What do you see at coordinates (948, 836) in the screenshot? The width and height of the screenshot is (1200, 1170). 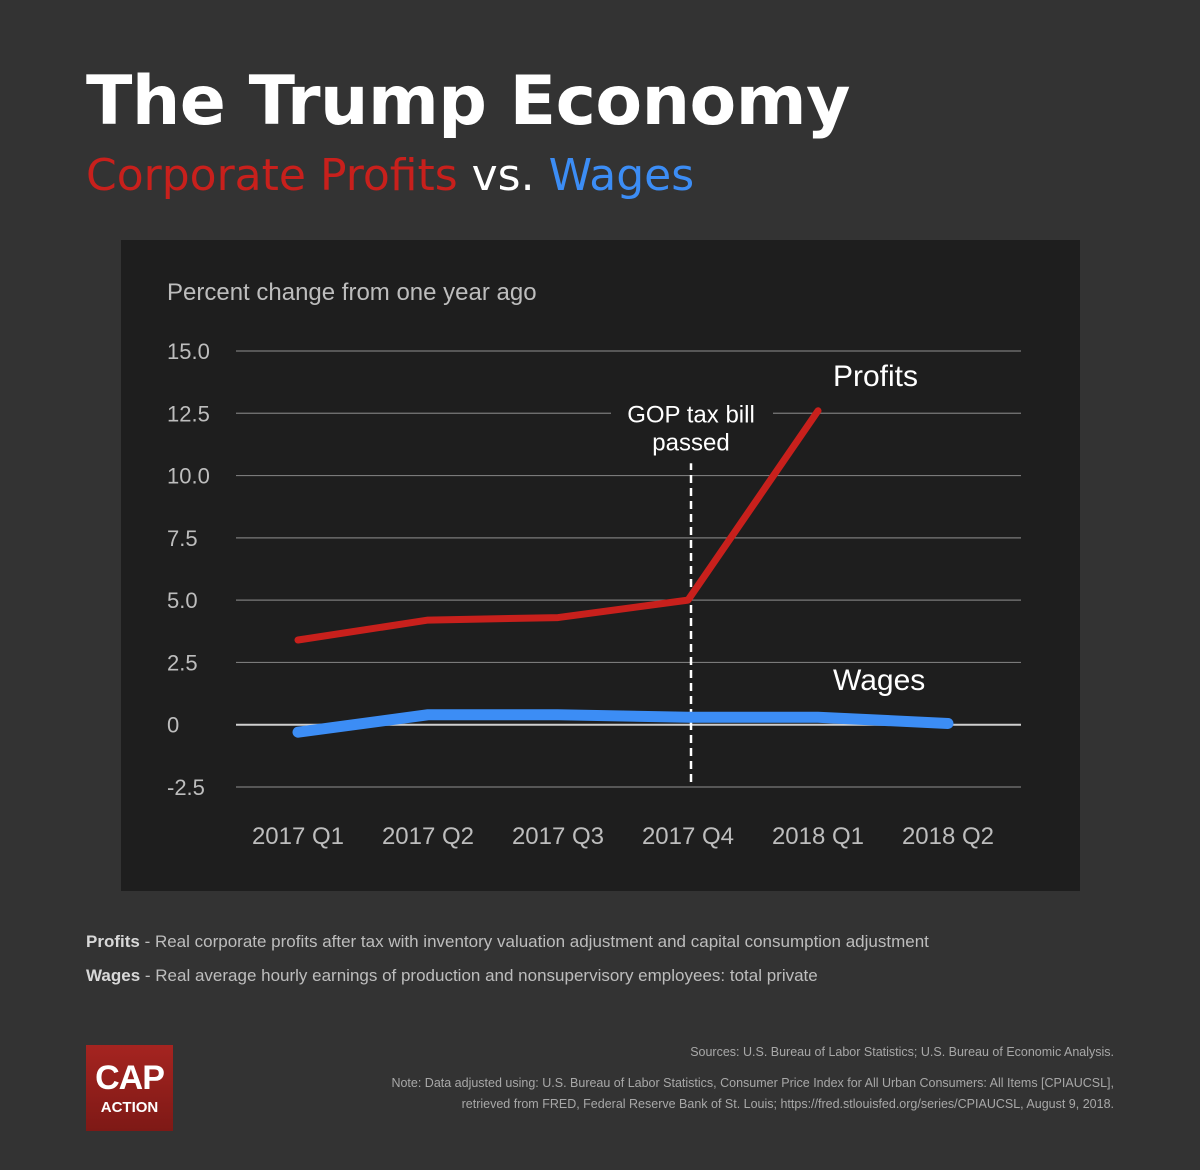 I see `x-tick-label: 2018 Q2` at bounding box center [948, 836].